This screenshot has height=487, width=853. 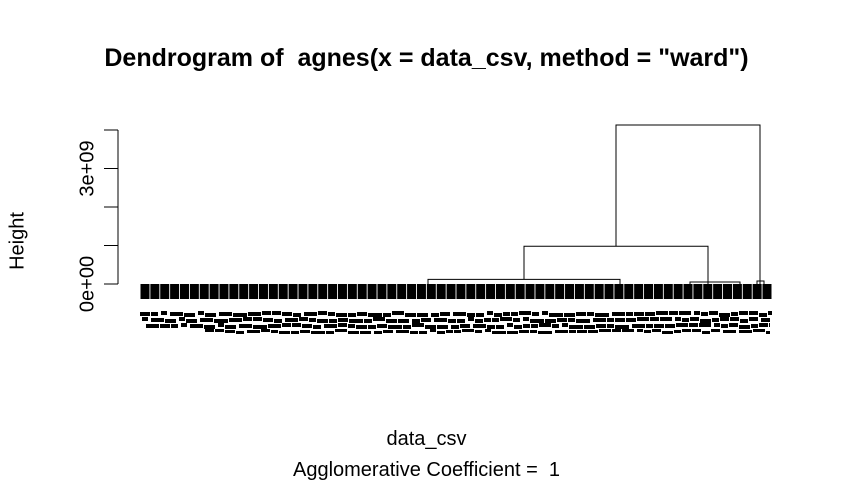 What do you see at coordinates (426, 470) in the screenshot?
I see `chart-subtitle: Agglomerative Coefficient = 1` at bounding box center [426, 470].